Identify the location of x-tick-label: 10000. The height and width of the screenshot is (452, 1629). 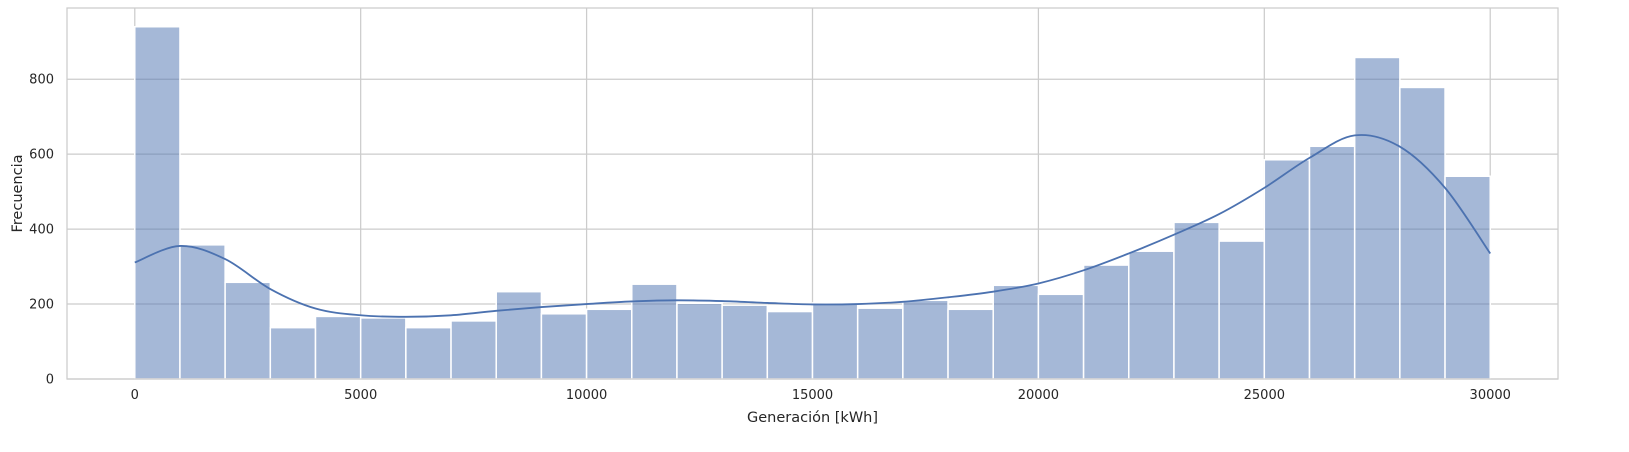
(586, 395).